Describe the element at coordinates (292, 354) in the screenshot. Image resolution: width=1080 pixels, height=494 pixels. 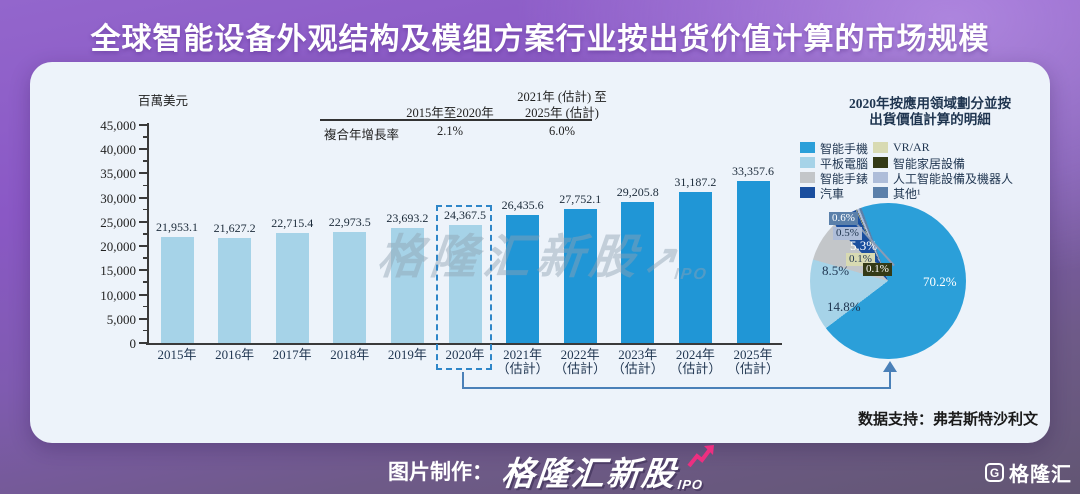
I see `x-tick-label: 2017年` at that location.